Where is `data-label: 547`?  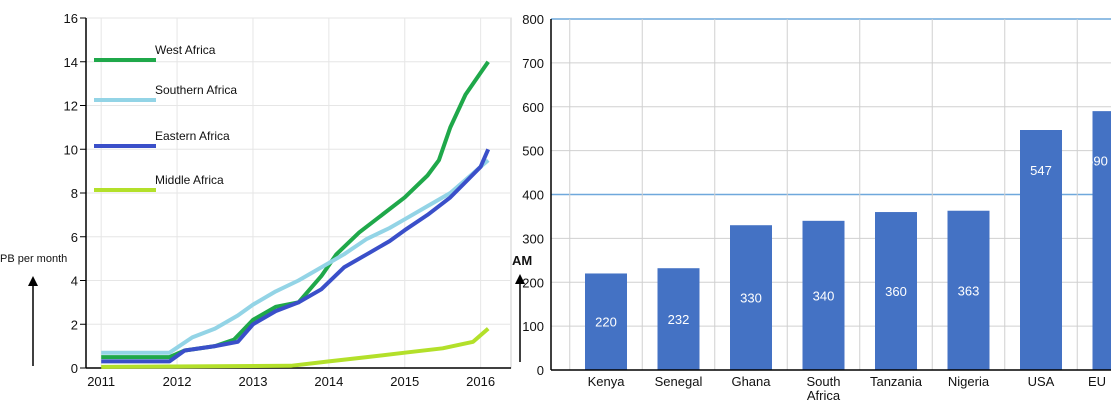
data-label: 547 is located at coordinates (1041, 170).